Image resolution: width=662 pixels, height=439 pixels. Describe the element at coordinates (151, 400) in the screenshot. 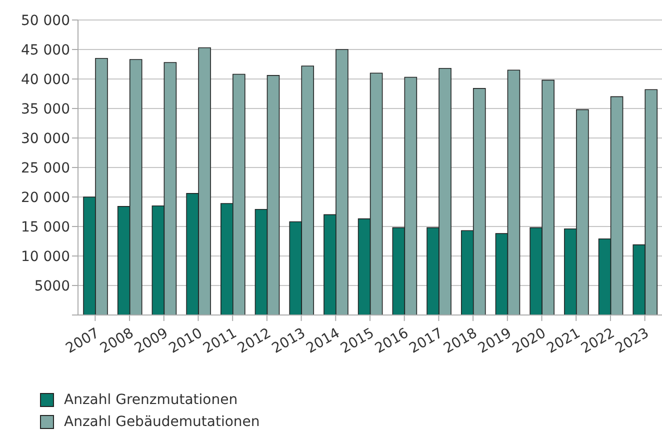

I see `legend-label: Anzahl Grenzmutationen` at that location.